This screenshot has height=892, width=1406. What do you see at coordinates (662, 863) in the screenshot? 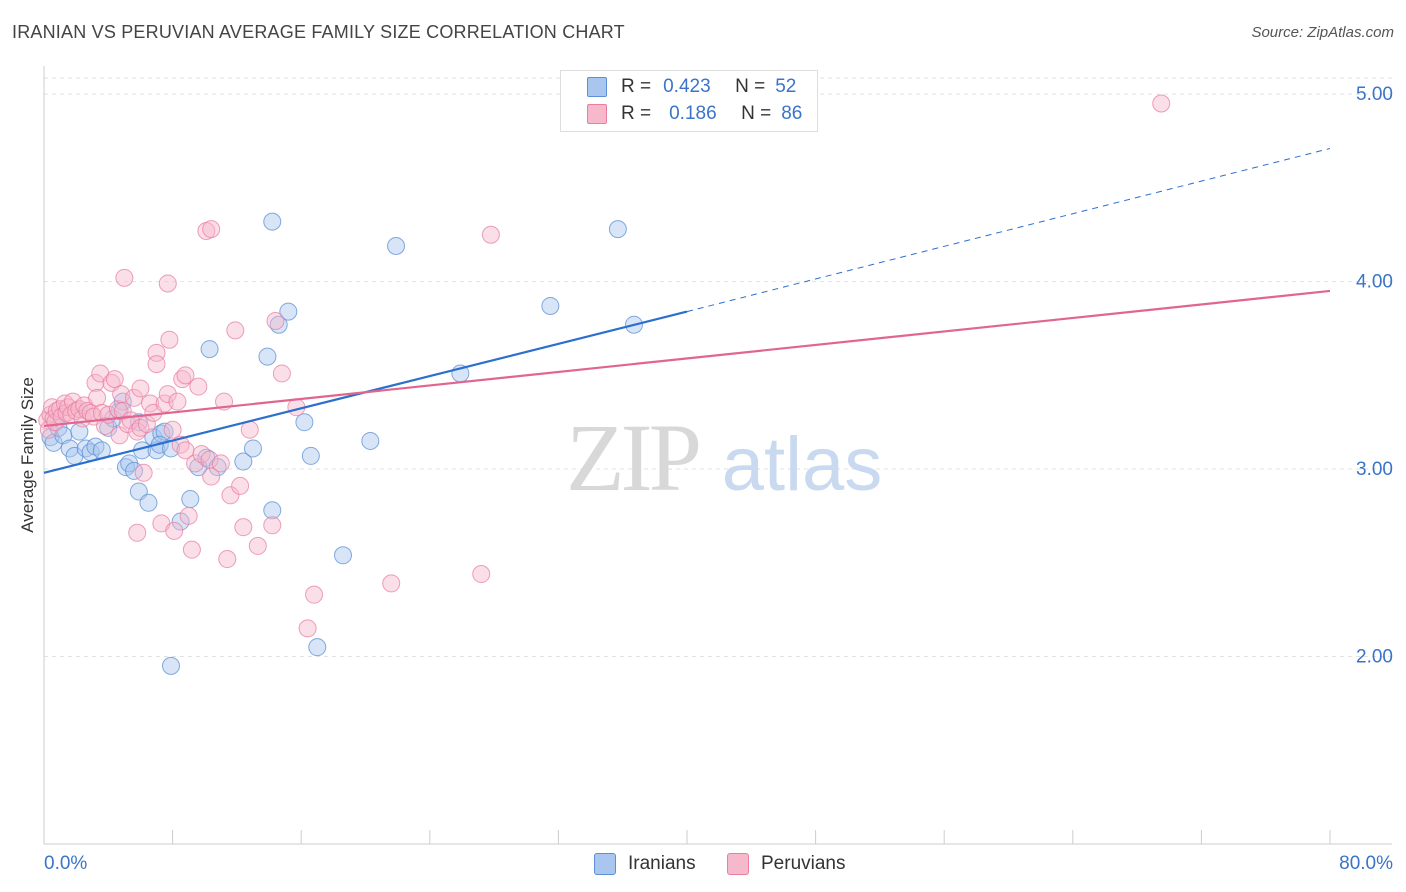
I see `bottom-legend-label-iranians: Iranians` at bounding box center [662, 863].